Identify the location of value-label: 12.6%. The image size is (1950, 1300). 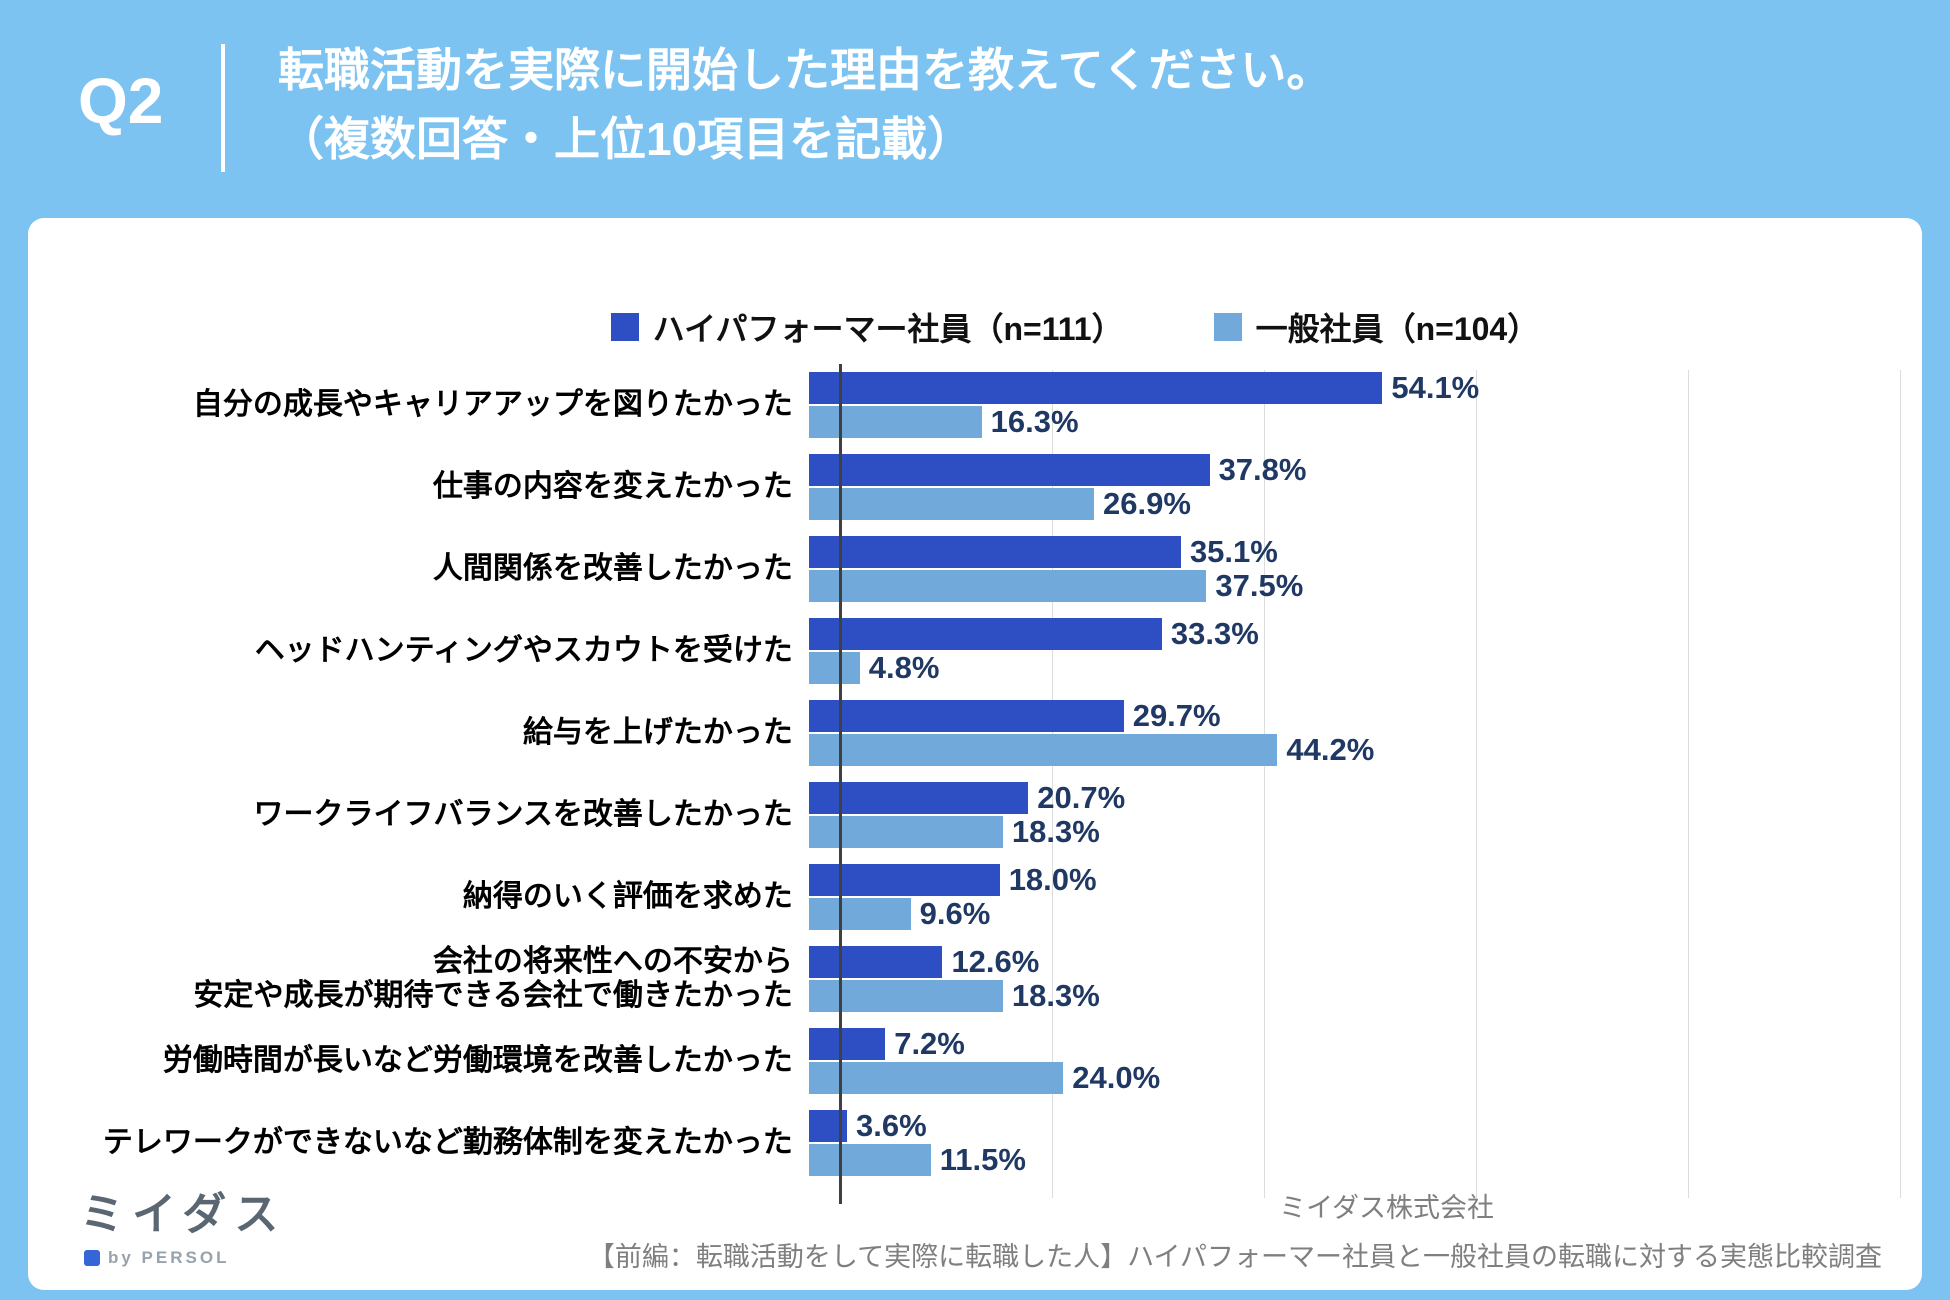
(995, 961).